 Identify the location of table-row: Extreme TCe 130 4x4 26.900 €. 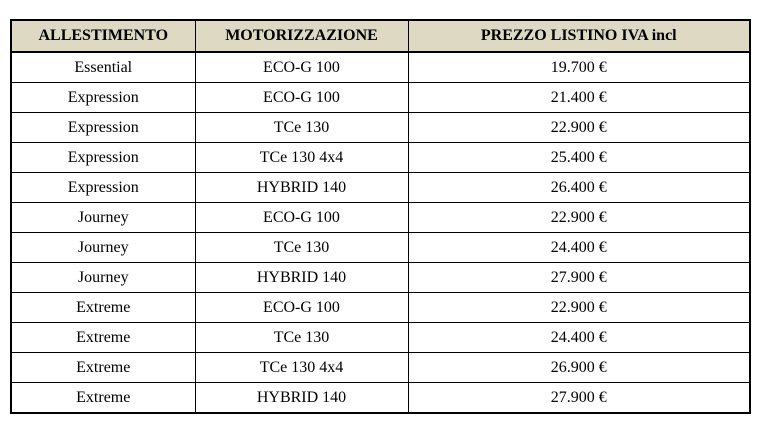
(380, 367).